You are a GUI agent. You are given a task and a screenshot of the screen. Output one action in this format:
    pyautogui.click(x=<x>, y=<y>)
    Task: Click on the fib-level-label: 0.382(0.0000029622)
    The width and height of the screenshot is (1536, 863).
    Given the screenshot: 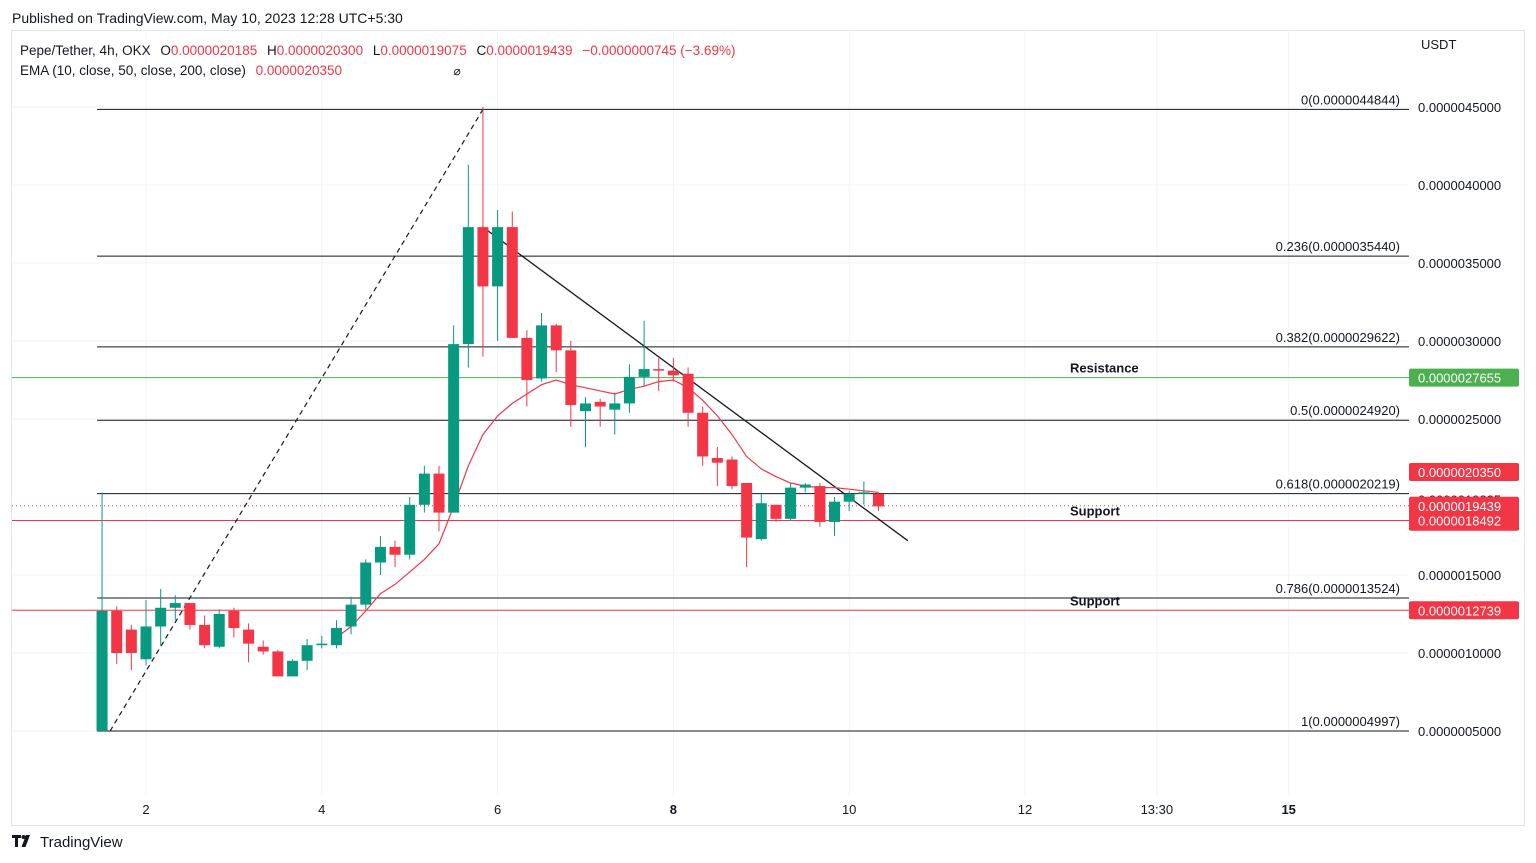 What is the action you would take?
    pyautogui.click(x=1338, y=337)
    